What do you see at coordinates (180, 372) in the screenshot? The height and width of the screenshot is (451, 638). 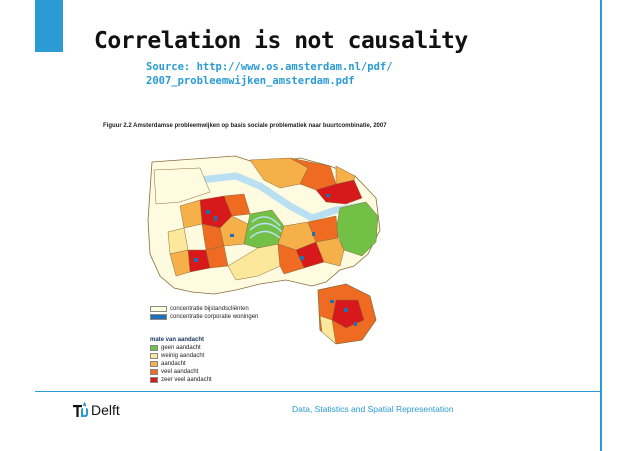 I see `legend-label: veel aandacht` at bounding box center [180, 372].